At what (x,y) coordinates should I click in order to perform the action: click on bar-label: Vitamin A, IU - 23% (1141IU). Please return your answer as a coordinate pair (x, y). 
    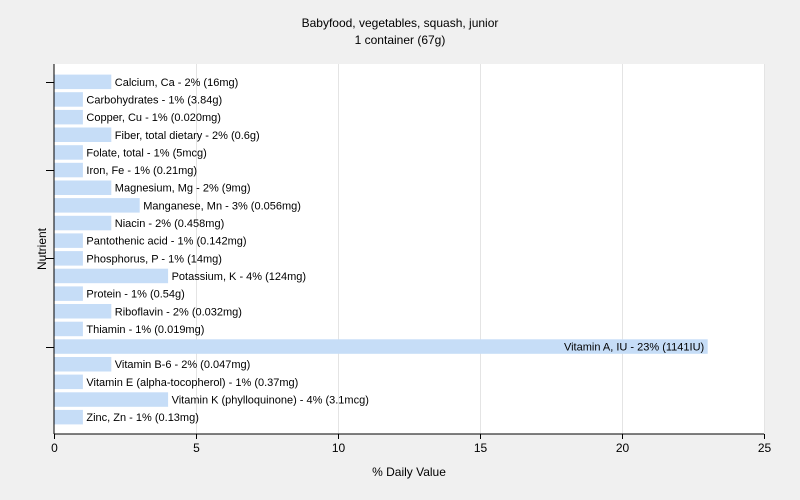
    Looking at the image, I should click on (634, 348).